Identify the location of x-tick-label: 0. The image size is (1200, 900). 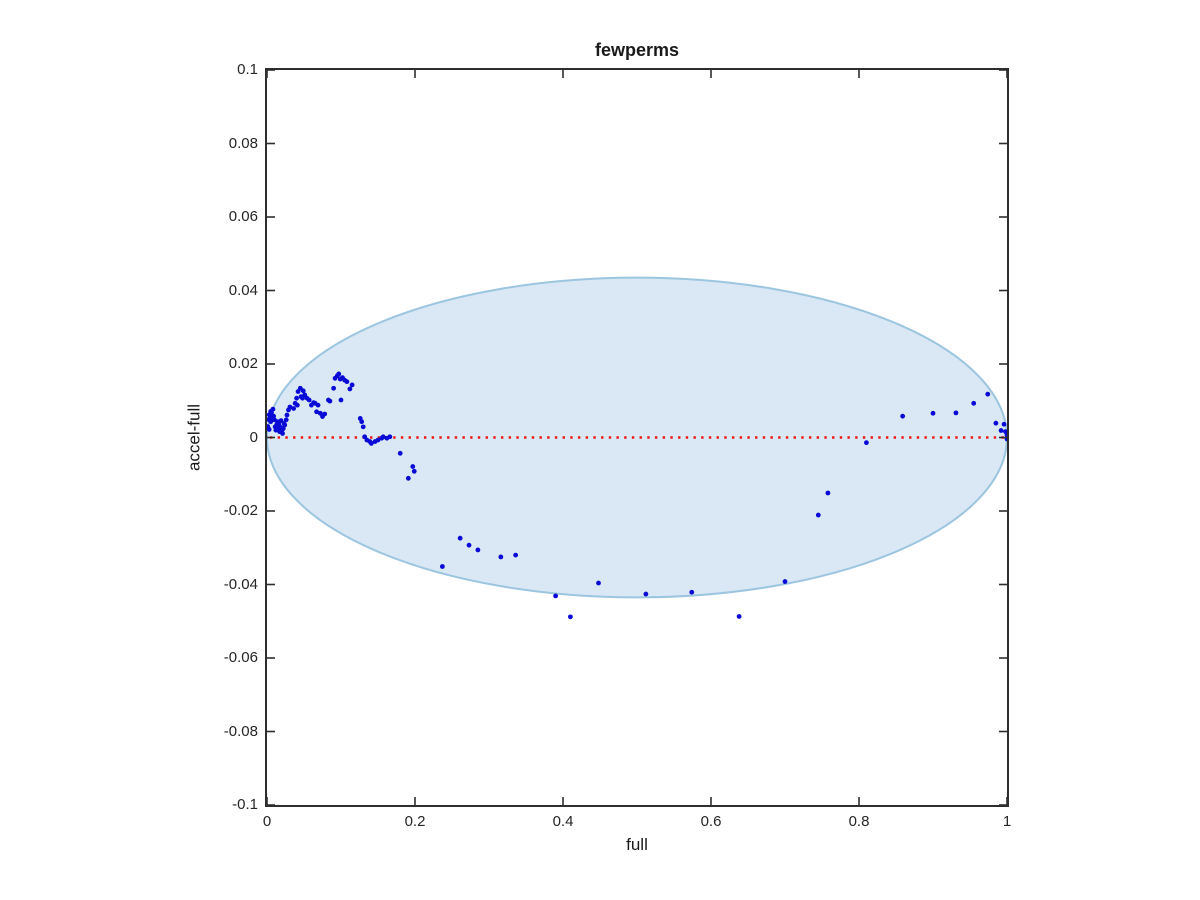
(267, 821).